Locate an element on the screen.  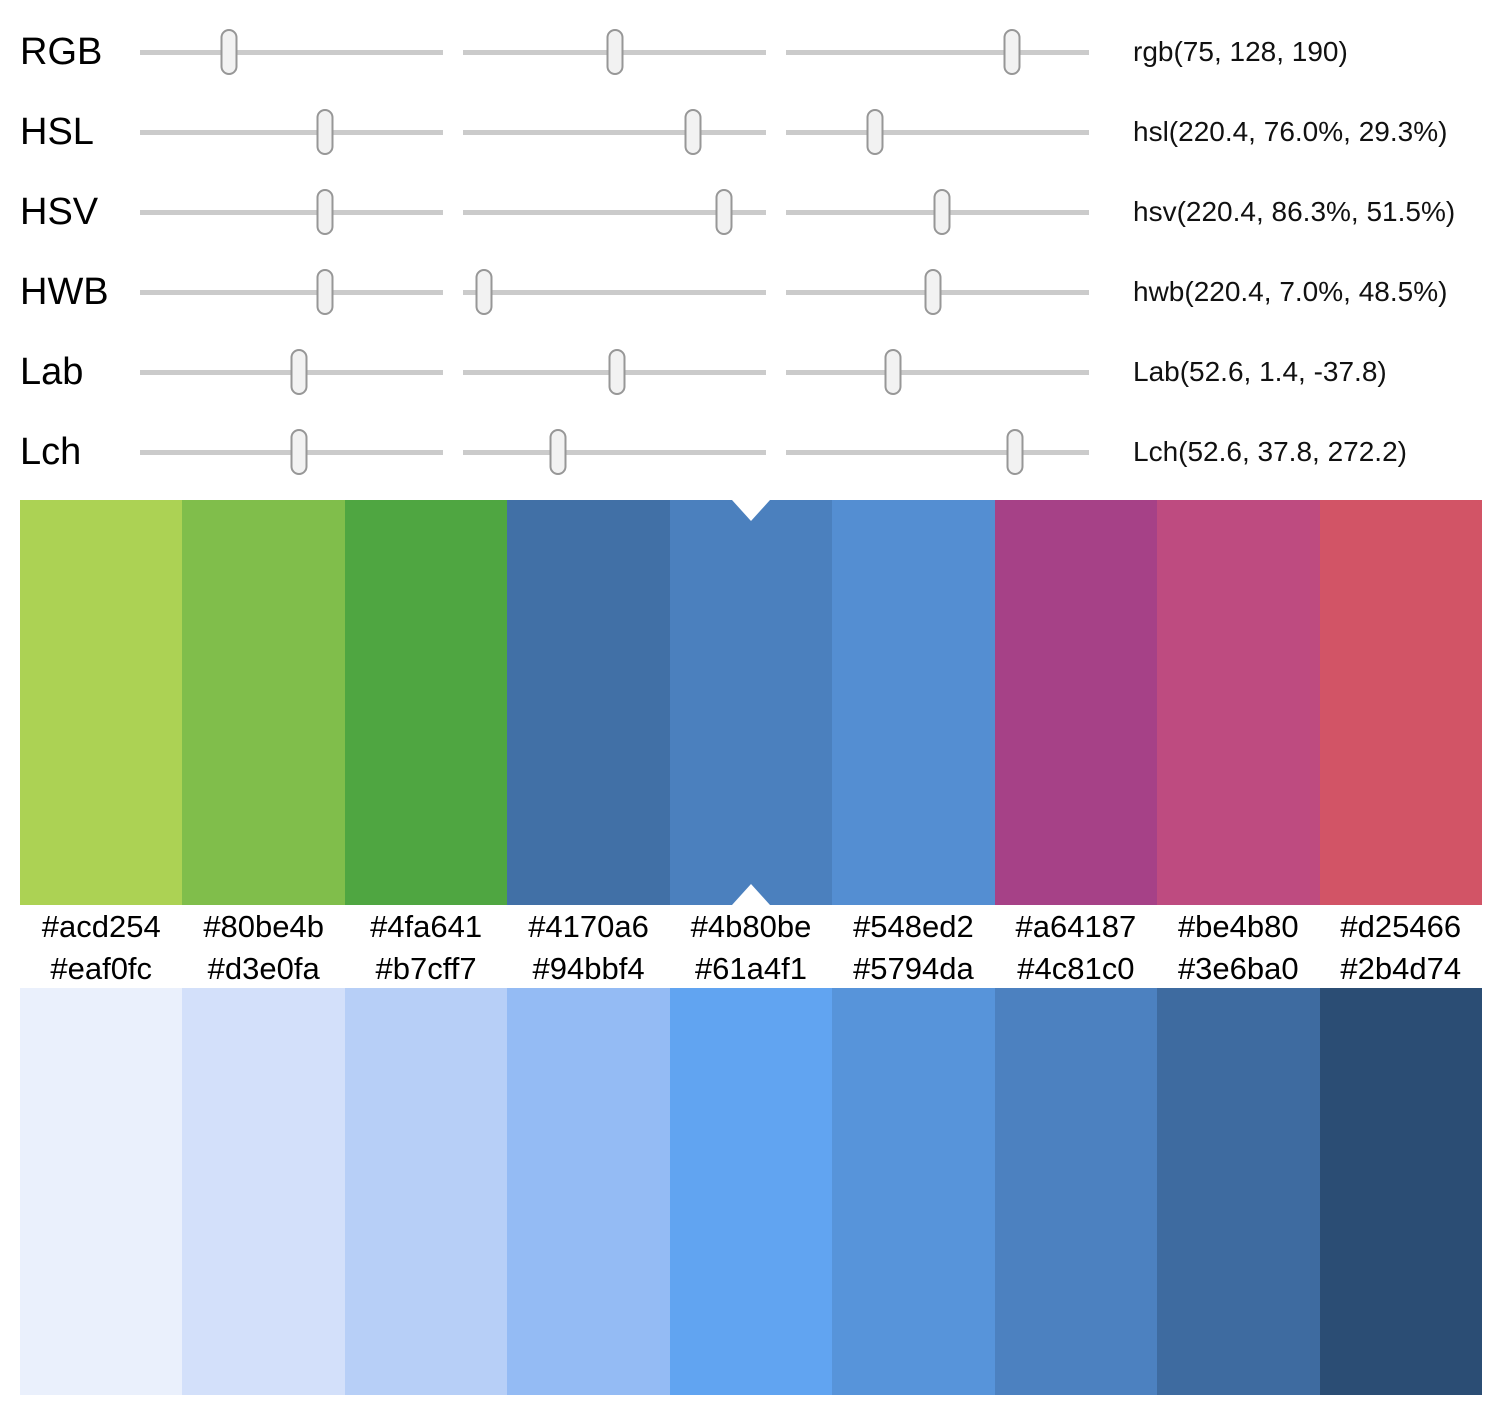
lab-a-slider is located at coordinates (614, 372).